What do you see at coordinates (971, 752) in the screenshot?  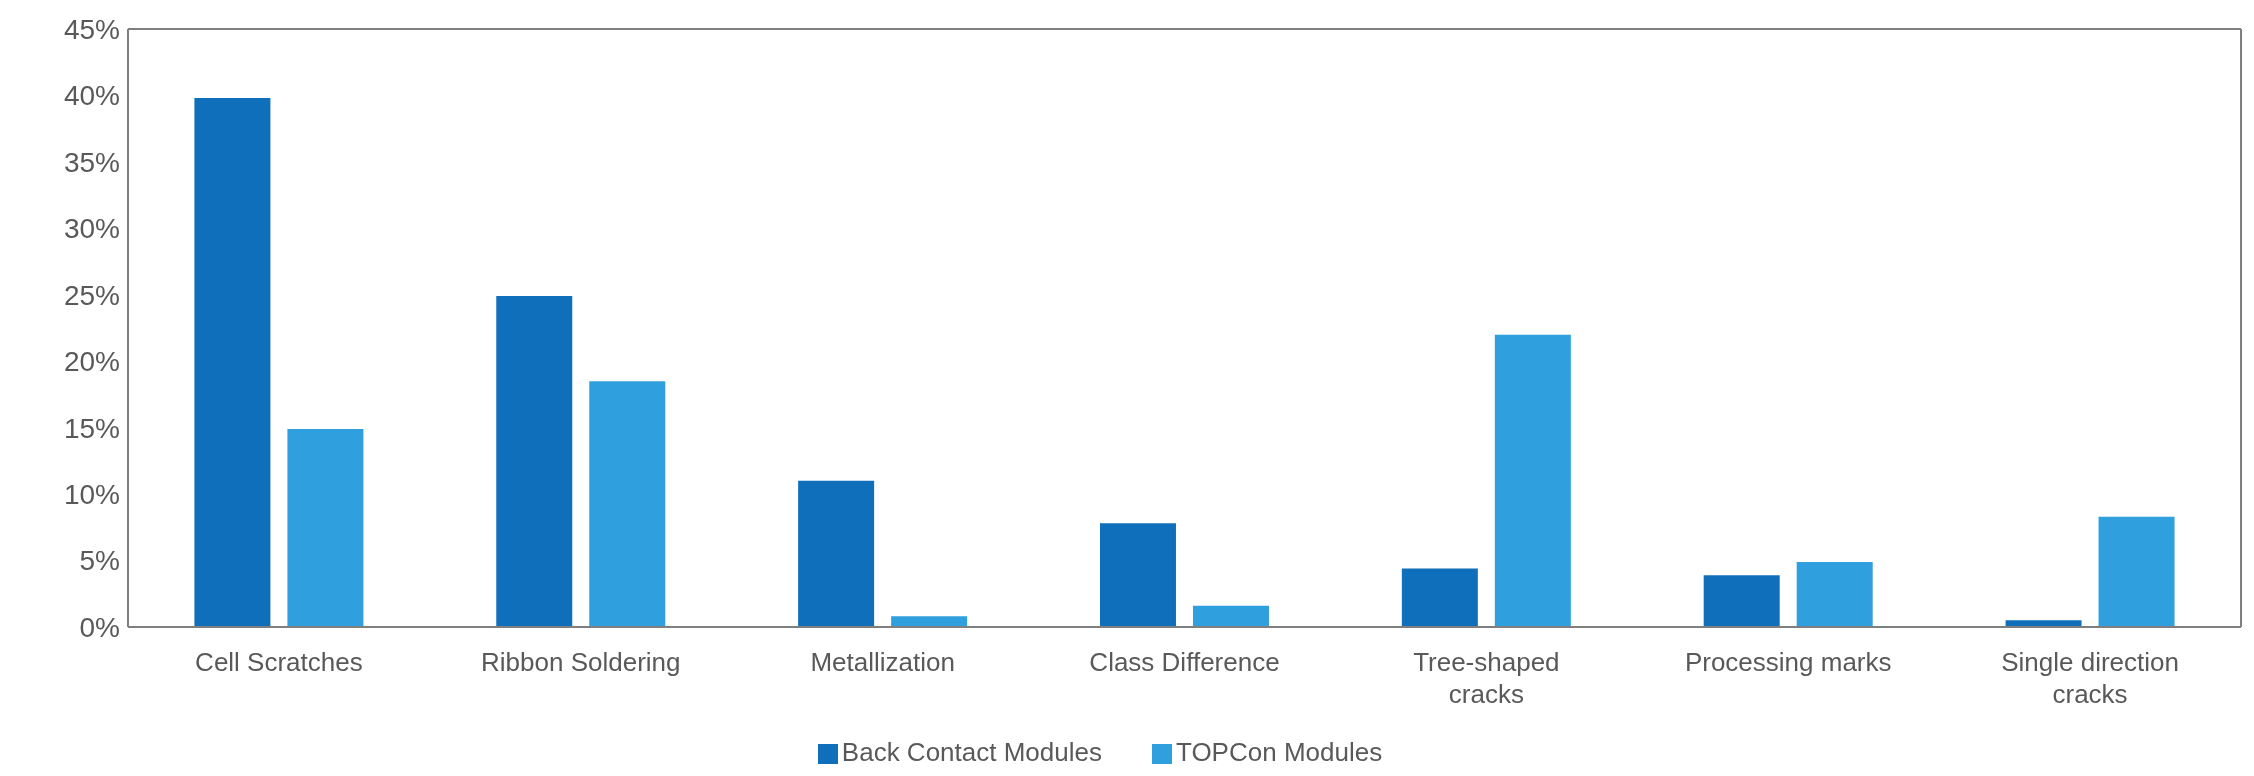 I see `legend-label: Back Contact Modules` at bounding box center [971, 752].